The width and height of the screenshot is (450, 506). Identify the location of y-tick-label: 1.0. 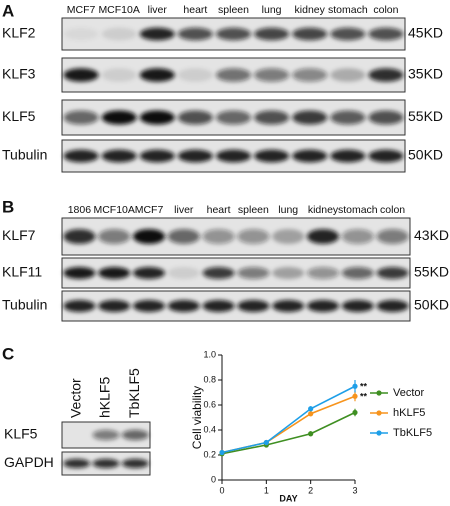
(209, 354).